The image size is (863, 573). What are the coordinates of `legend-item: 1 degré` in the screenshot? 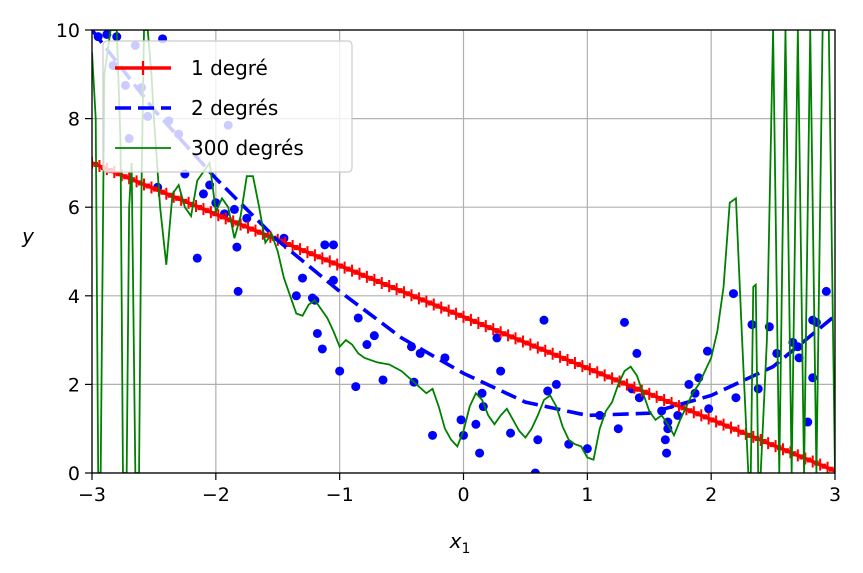 It's located at (191, 68).